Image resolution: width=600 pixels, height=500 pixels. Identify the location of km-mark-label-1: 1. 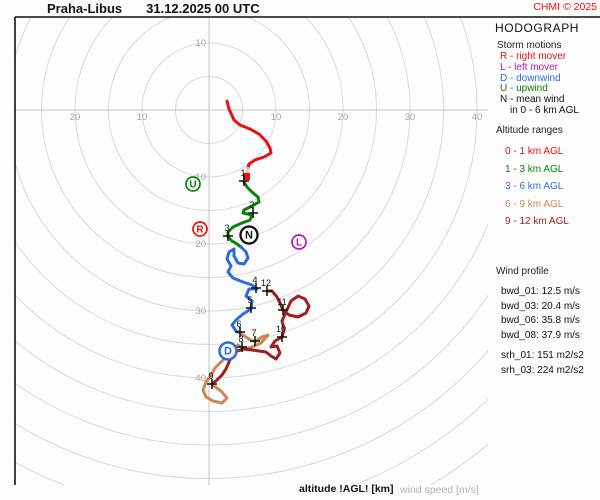
(242, 173).